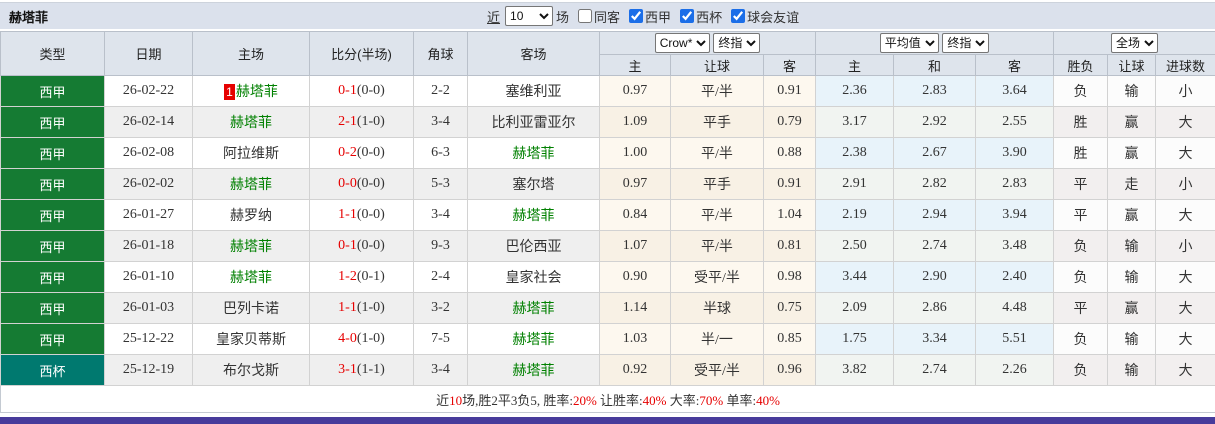  Describe the element at coordinates (1081, 153) in the screenshot. I see `result-outcome: 胜` at that location.